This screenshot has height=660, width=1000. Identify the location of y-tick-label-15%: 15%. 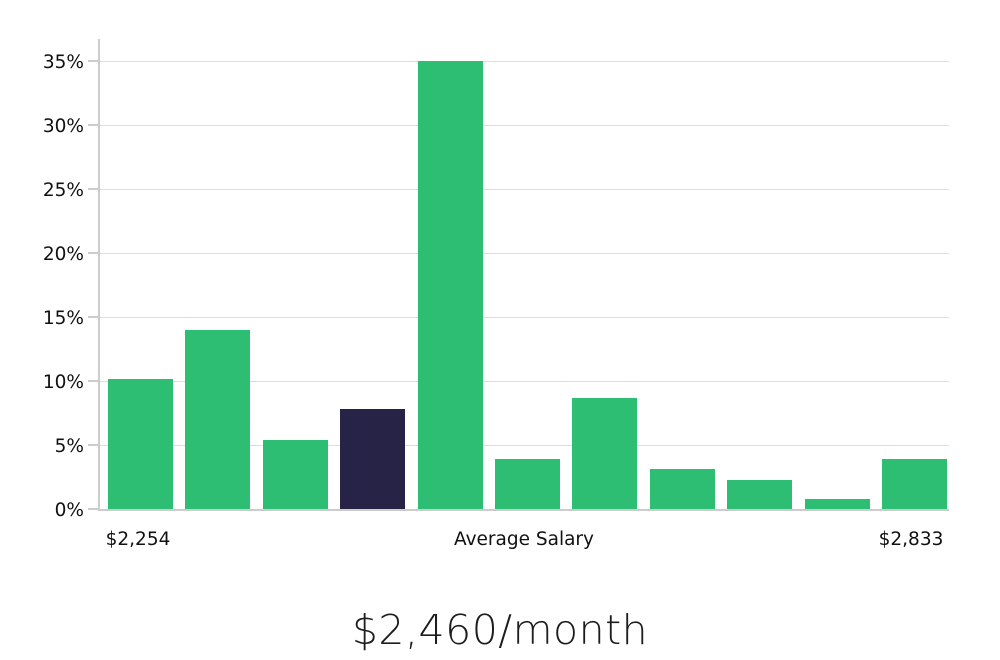
(63, 319).